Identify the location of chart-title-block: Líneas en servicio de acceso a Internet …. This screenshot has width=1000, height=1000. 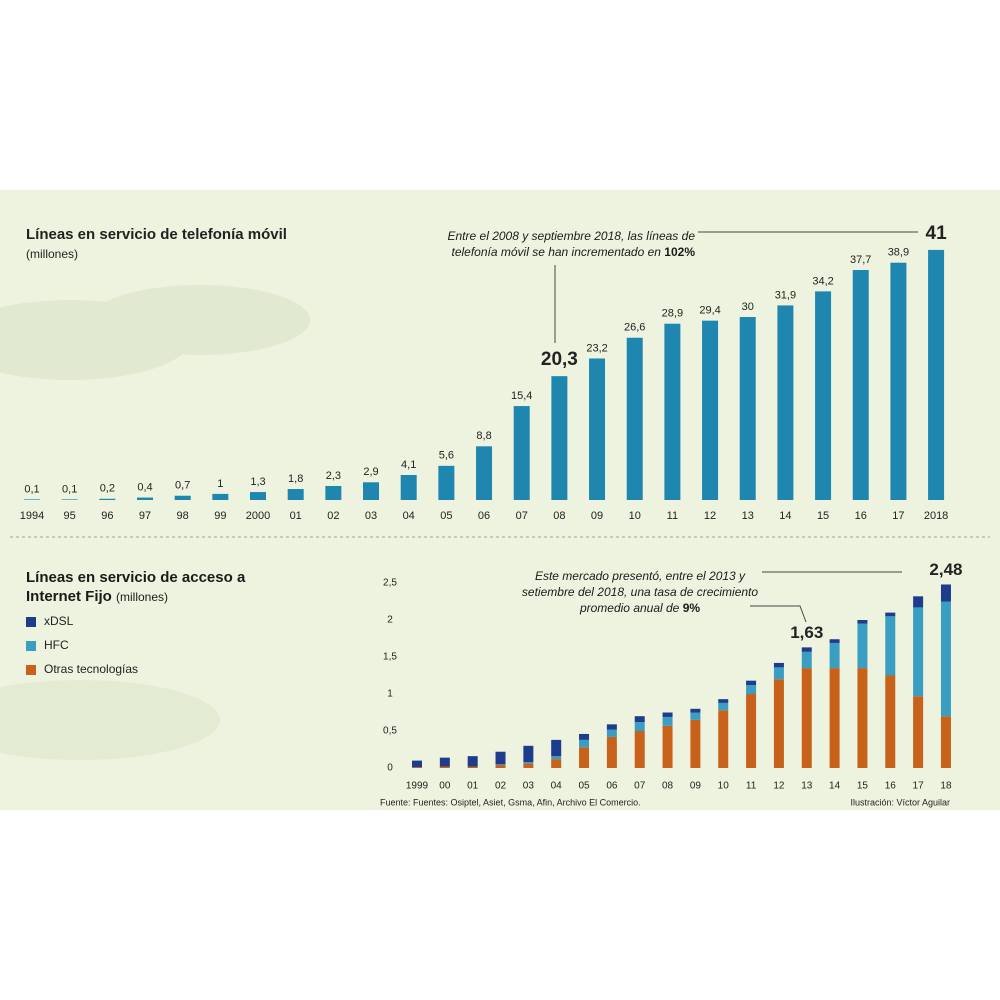
(151, 587).